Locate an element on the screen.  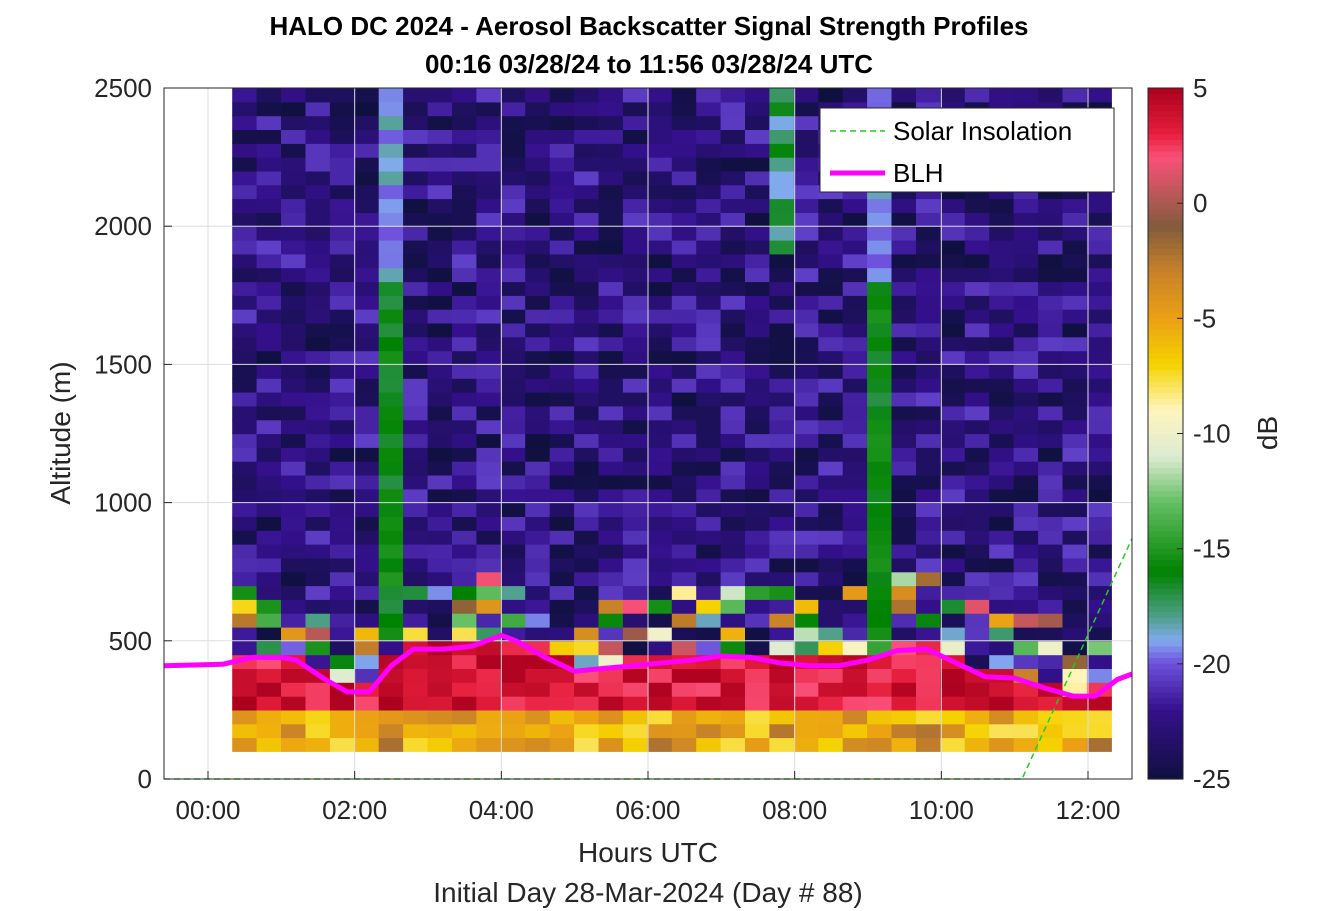
legend-box is located at coordinates (967, 150).